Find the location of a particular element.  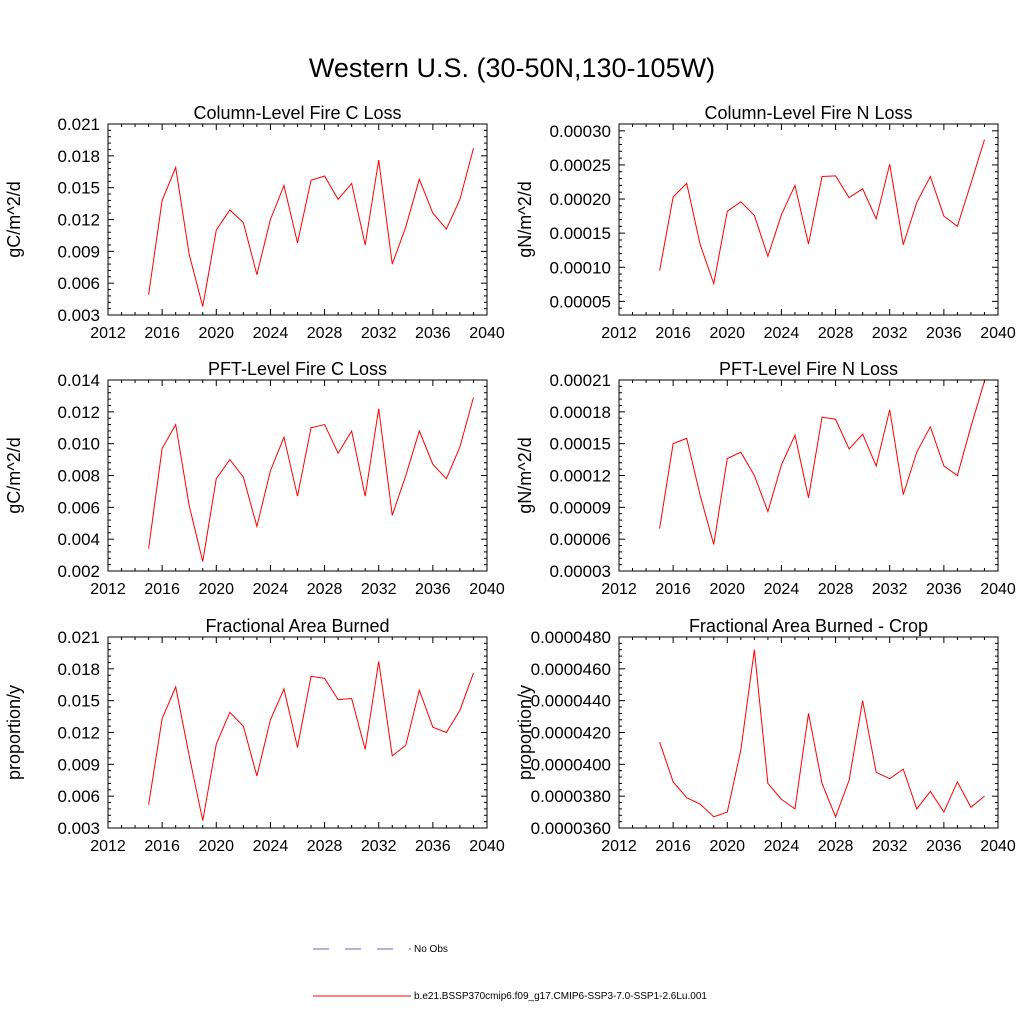

panel-title: Column-Level Fire N Loss is located at coordinates (808, 113).